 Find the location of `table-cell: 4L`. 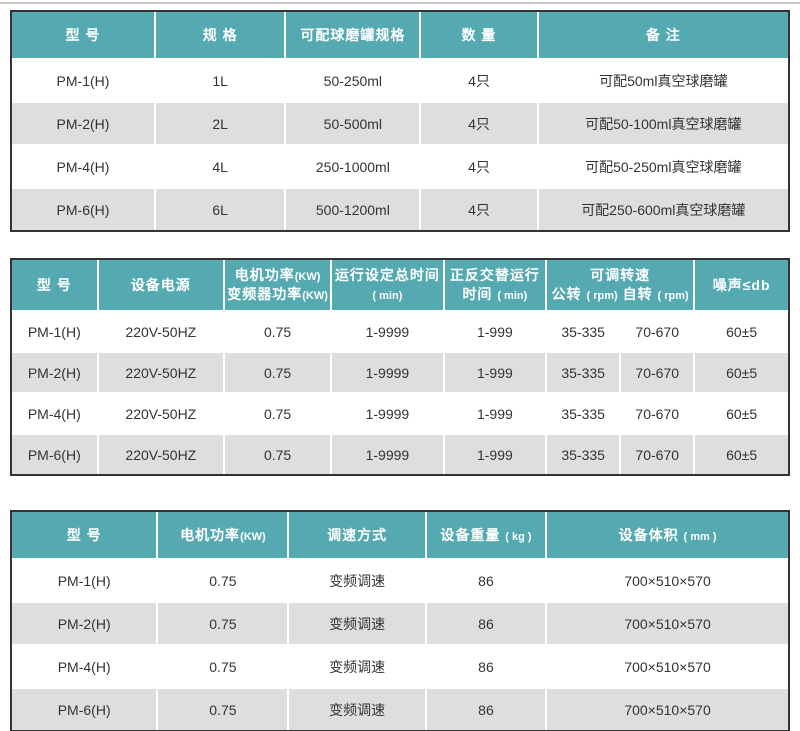

table-cell: 4L is located at coordinates (219, 165).